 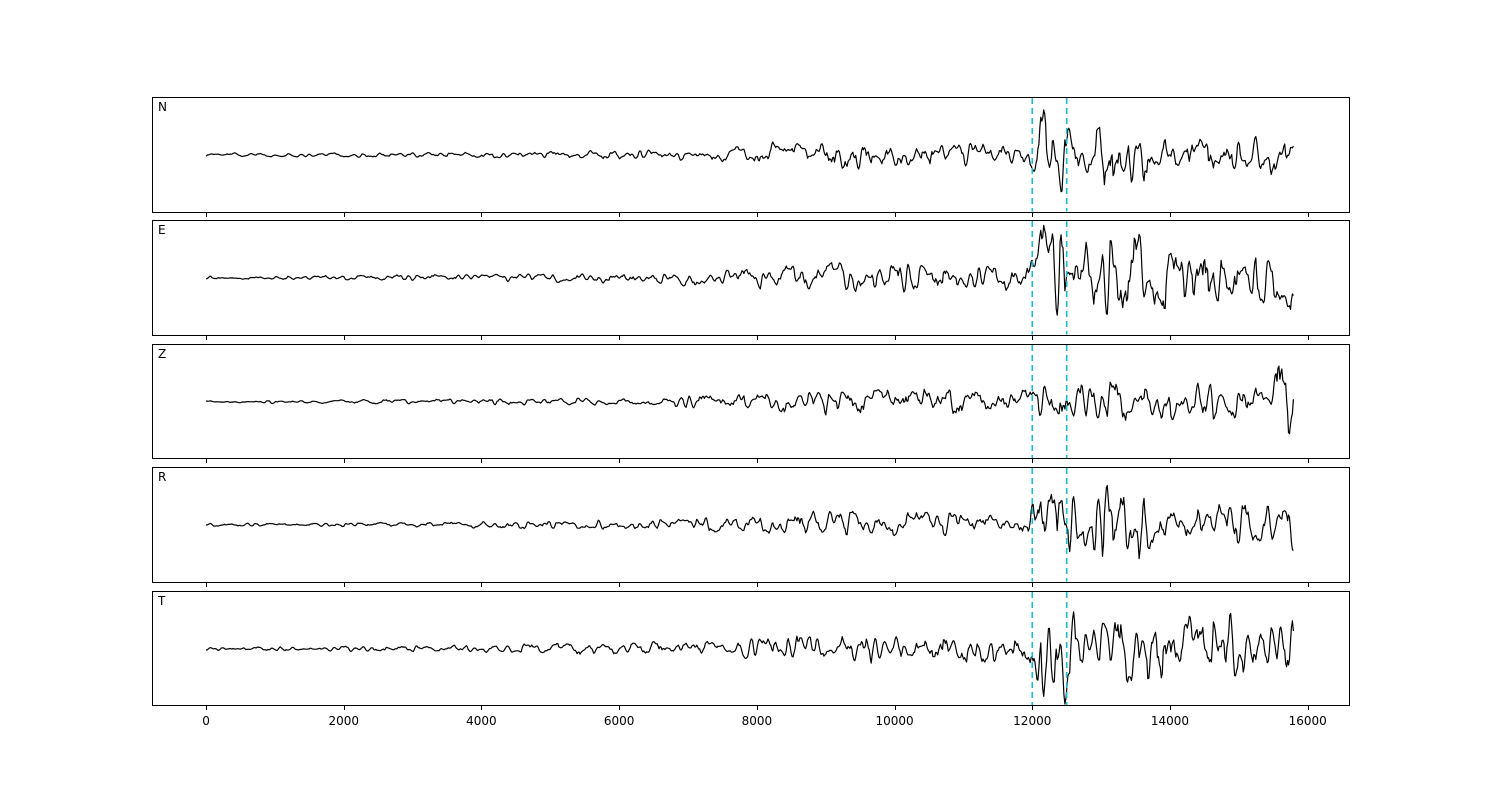 I want to click on trace-plot-N, so click(x=749, y=155).